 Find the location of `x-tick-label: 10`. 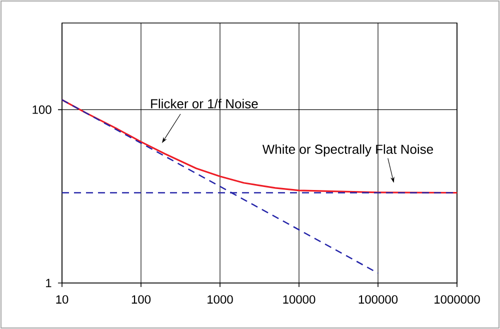

x-tick-label: 10 is located at coordinates (62, 299).